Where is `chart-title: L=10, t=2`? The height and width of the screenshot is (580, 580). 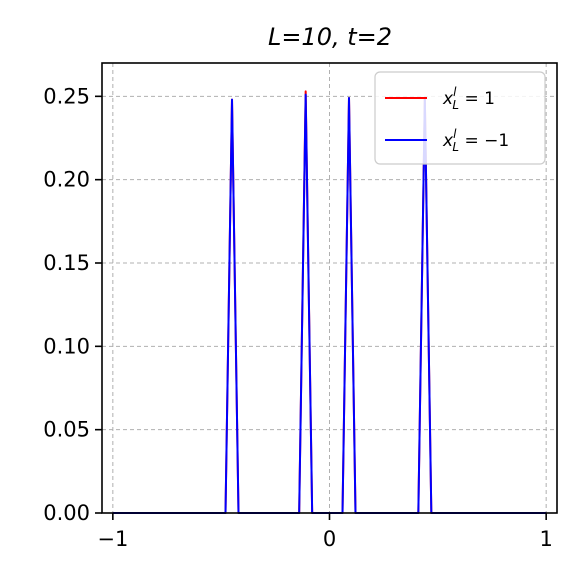 chart-title: L=10, t=2 is located at coordinates (330, 37).